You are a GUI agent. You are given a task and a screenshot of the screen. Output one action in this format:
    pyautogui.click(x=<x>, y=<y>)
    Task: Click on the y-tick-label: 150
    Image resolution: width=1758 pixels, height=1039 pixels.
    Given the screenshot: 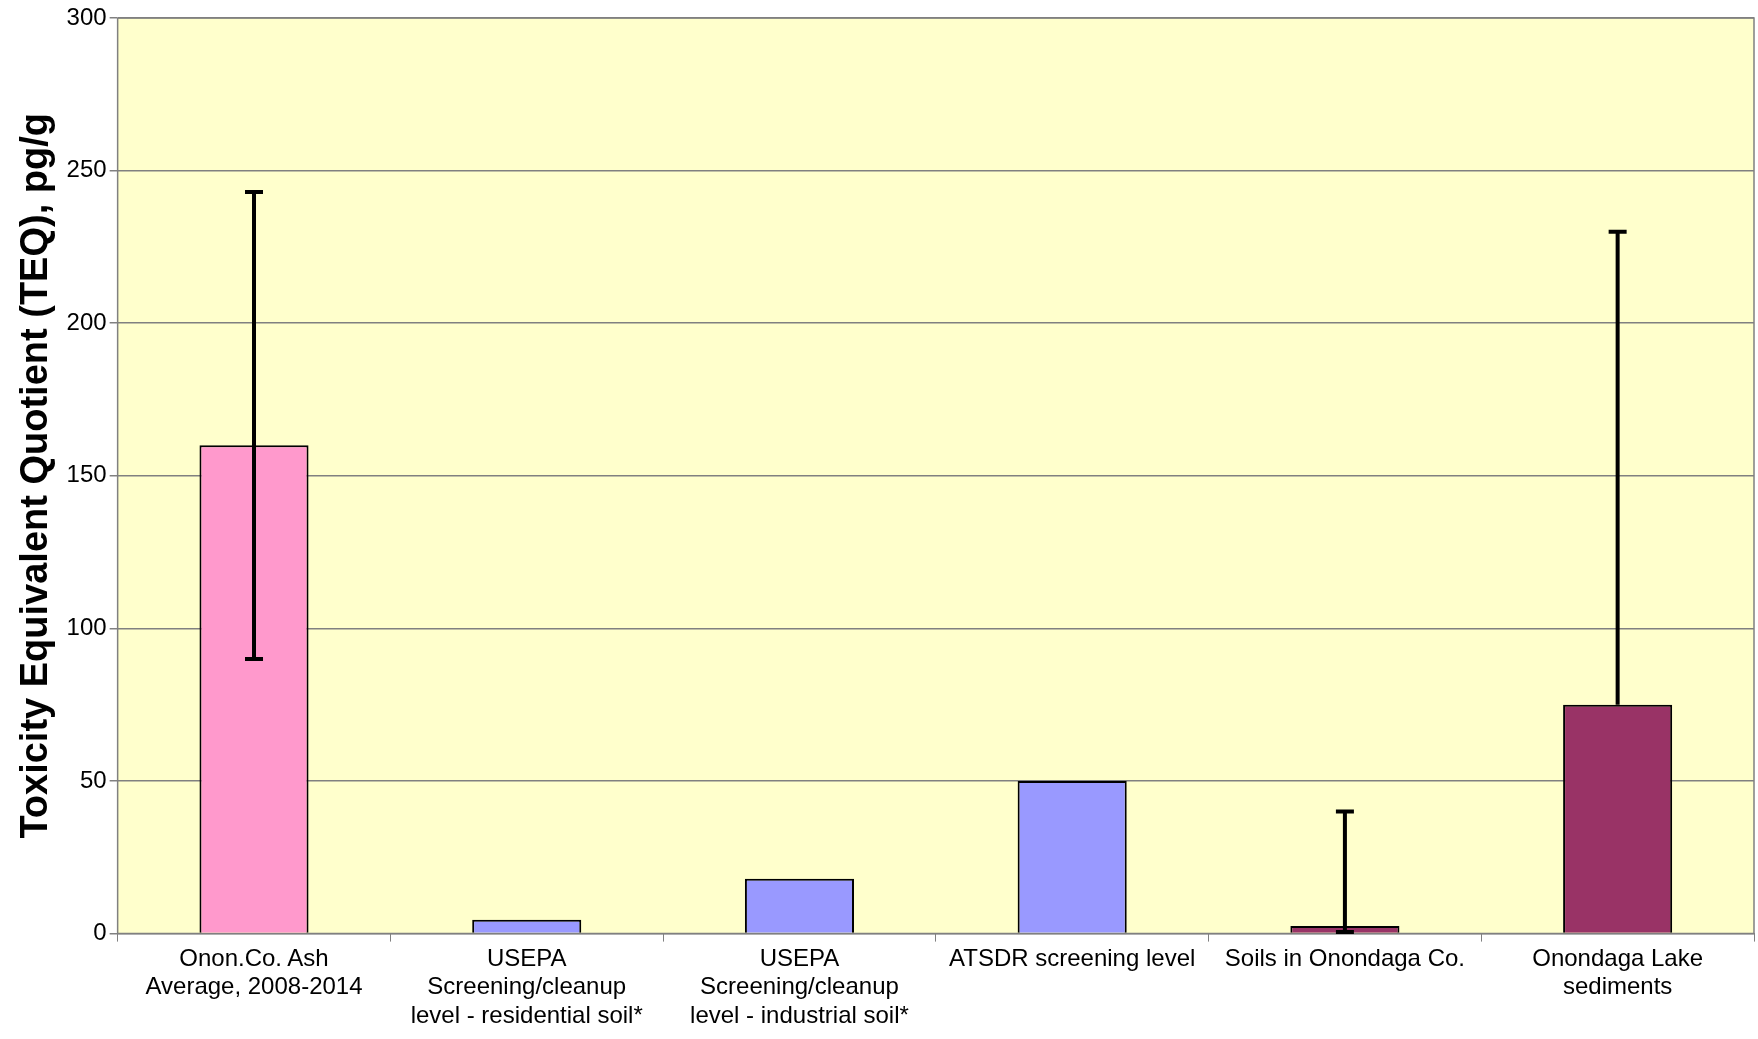 What is the action you would take?
    pyautogui.click(x=86, y=474)
    